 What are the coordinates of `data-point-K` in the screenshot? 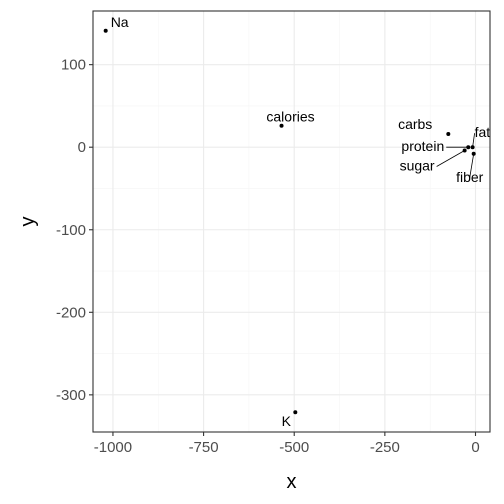 It's located at (295, 412).